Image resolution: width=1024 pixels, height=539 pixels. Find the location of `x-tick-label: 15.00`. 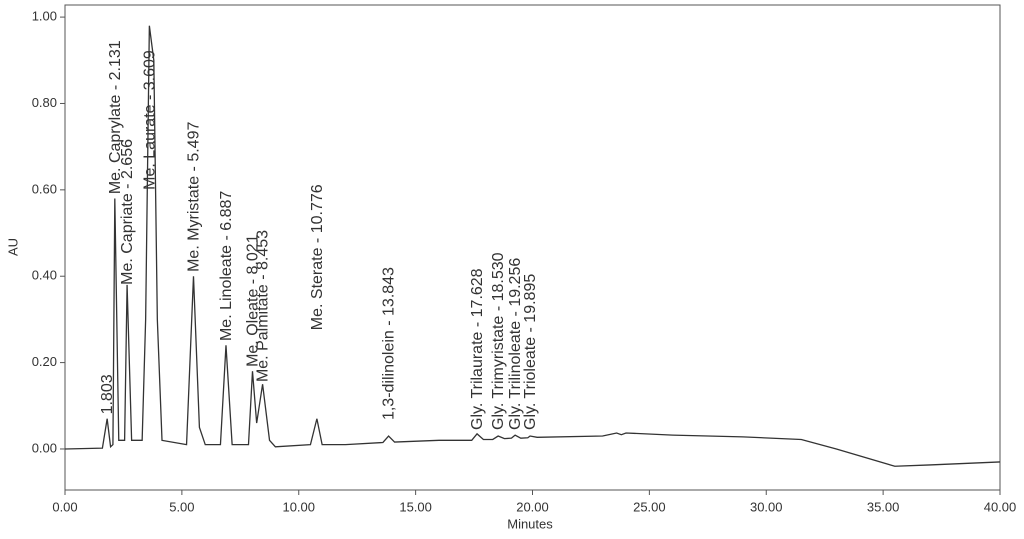

x-tick-label: 15.00 is located at coordinates (415, 506).